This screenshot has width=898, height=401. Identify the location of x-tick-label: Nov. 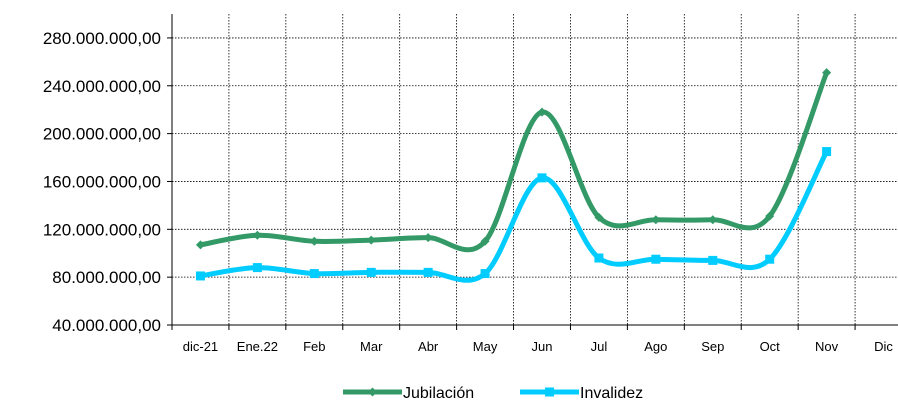
(827, 346).